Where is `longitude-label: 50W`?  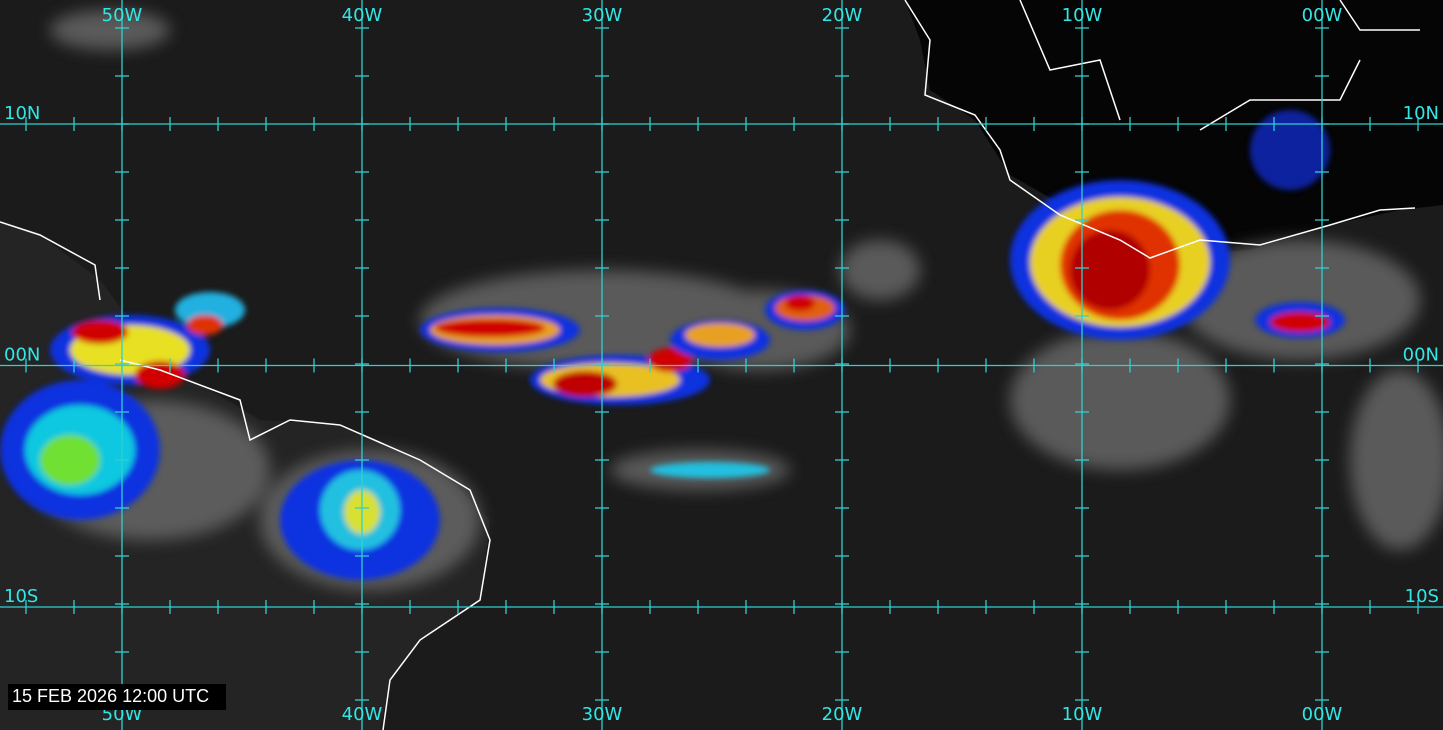
longitude-label: 50W is located at coordinates (122, 15).